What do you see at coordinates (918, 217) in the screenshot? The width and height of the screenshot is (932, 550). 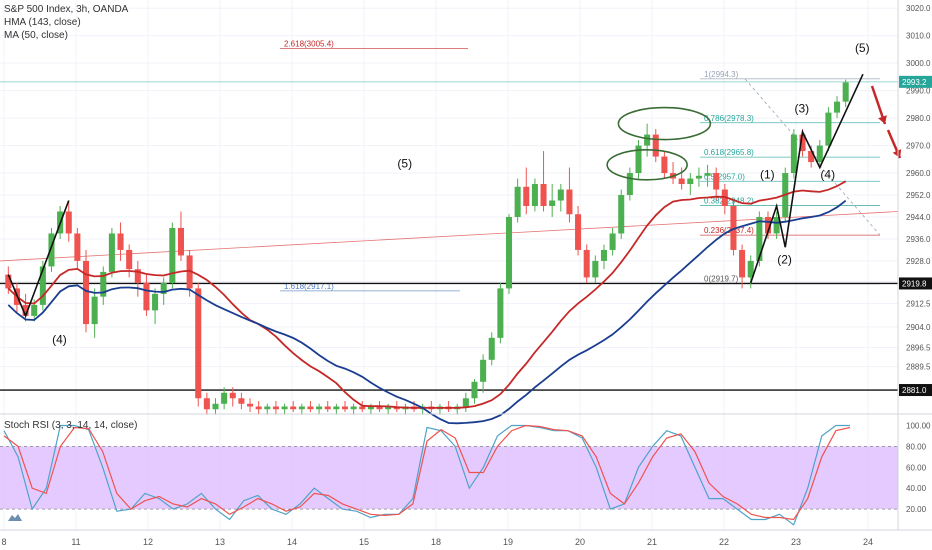 I see `price-tick-7: 2944.0` at bounding box center [918, 217].